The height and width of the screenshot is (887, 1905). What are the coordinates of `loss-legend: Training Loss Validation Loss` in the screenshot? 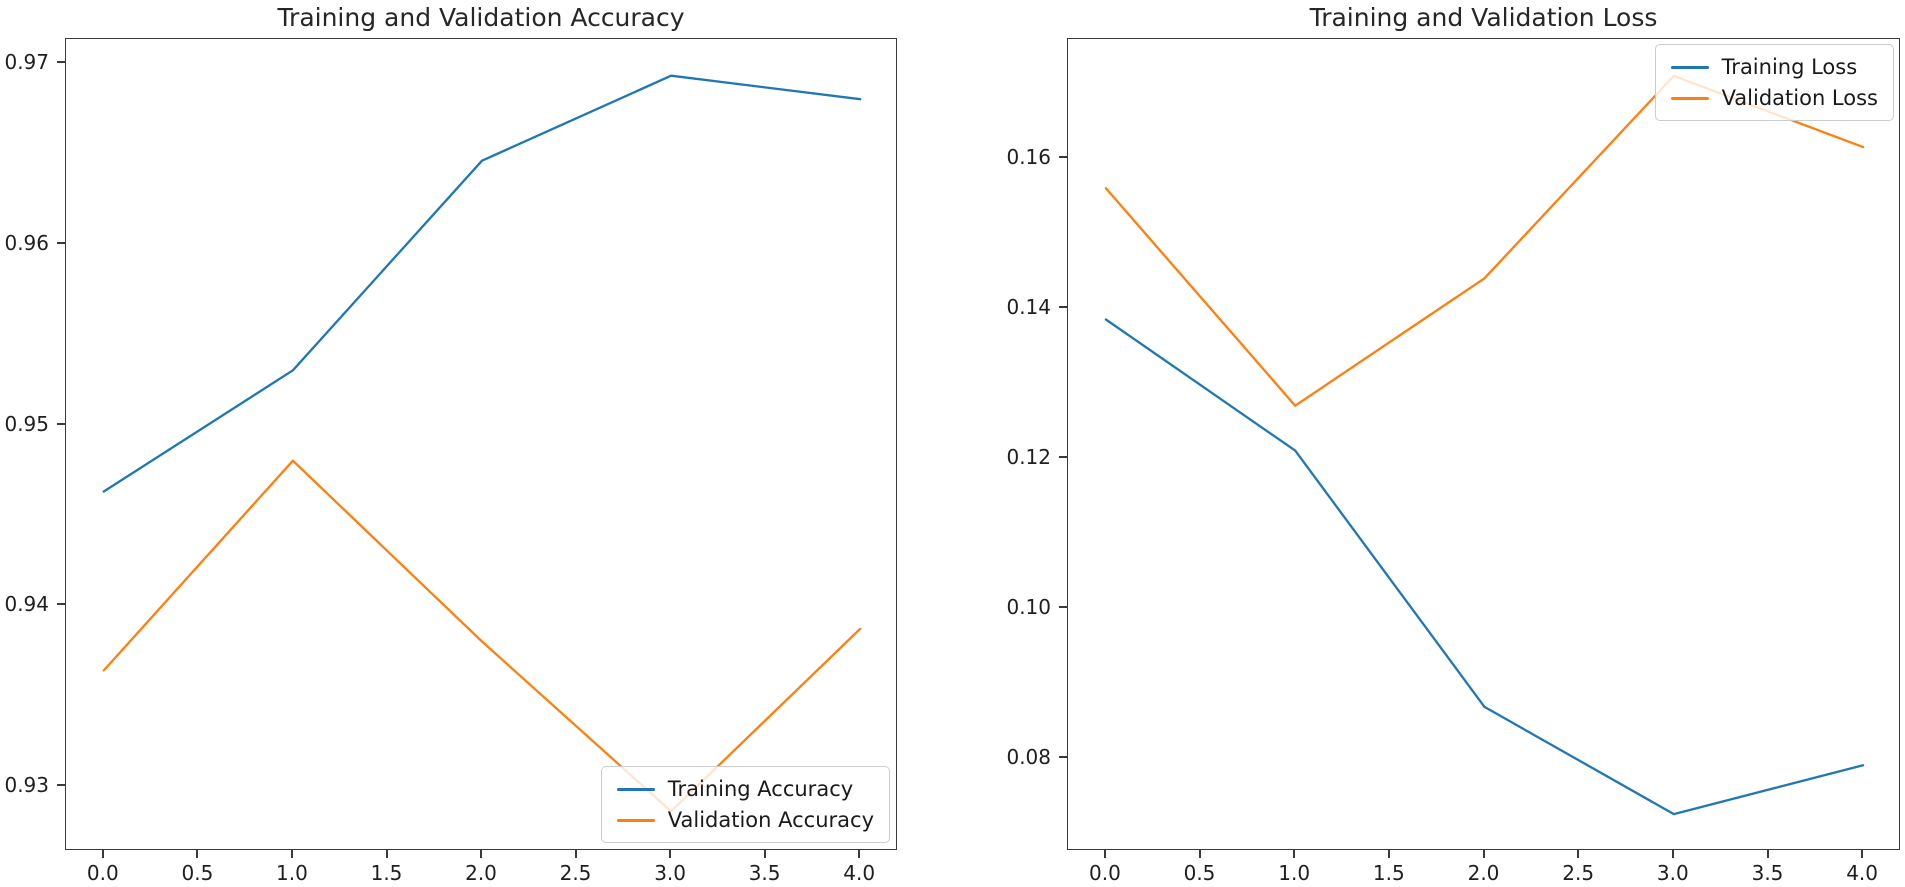 It's located at (1774, 82).